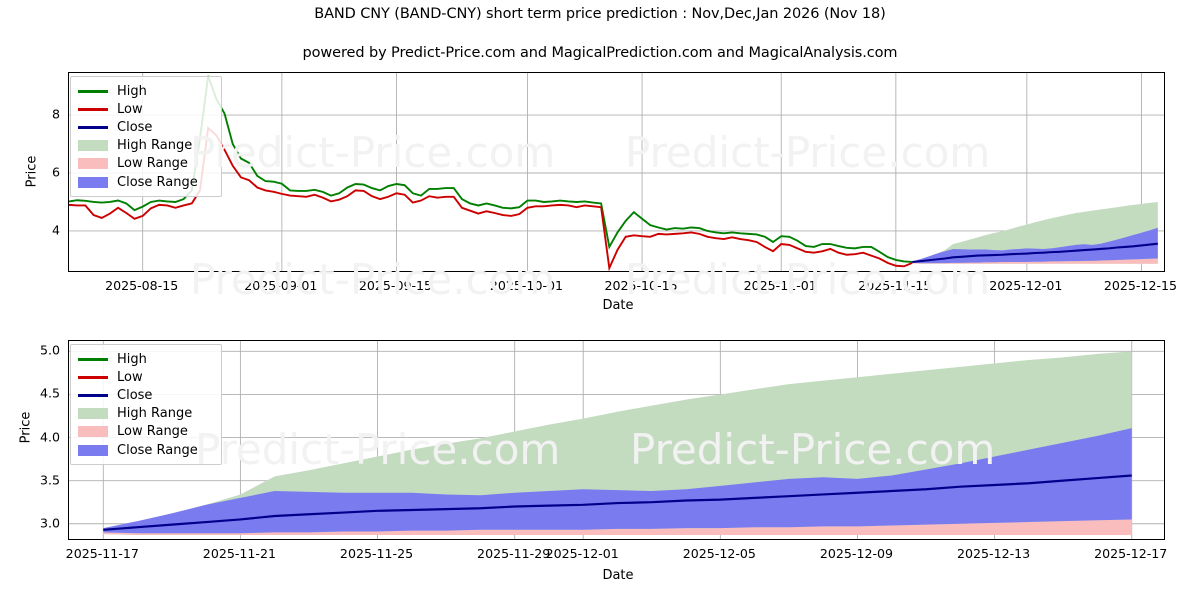 This screenshot has height=600, width=1200. I want to click on x-tick-label: 2025-11-15, so click(895, 285).